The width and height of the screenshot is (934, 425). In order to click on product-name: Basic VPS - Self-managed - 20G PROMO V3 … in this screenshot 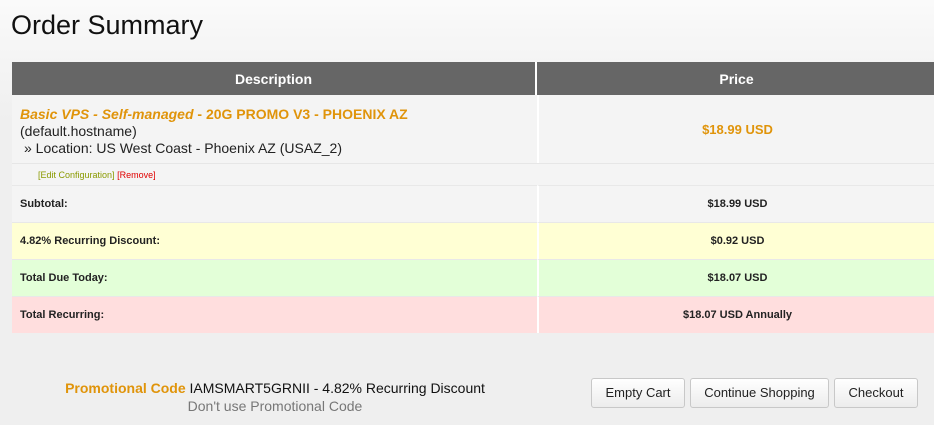, I will do `click(214, 114)`.